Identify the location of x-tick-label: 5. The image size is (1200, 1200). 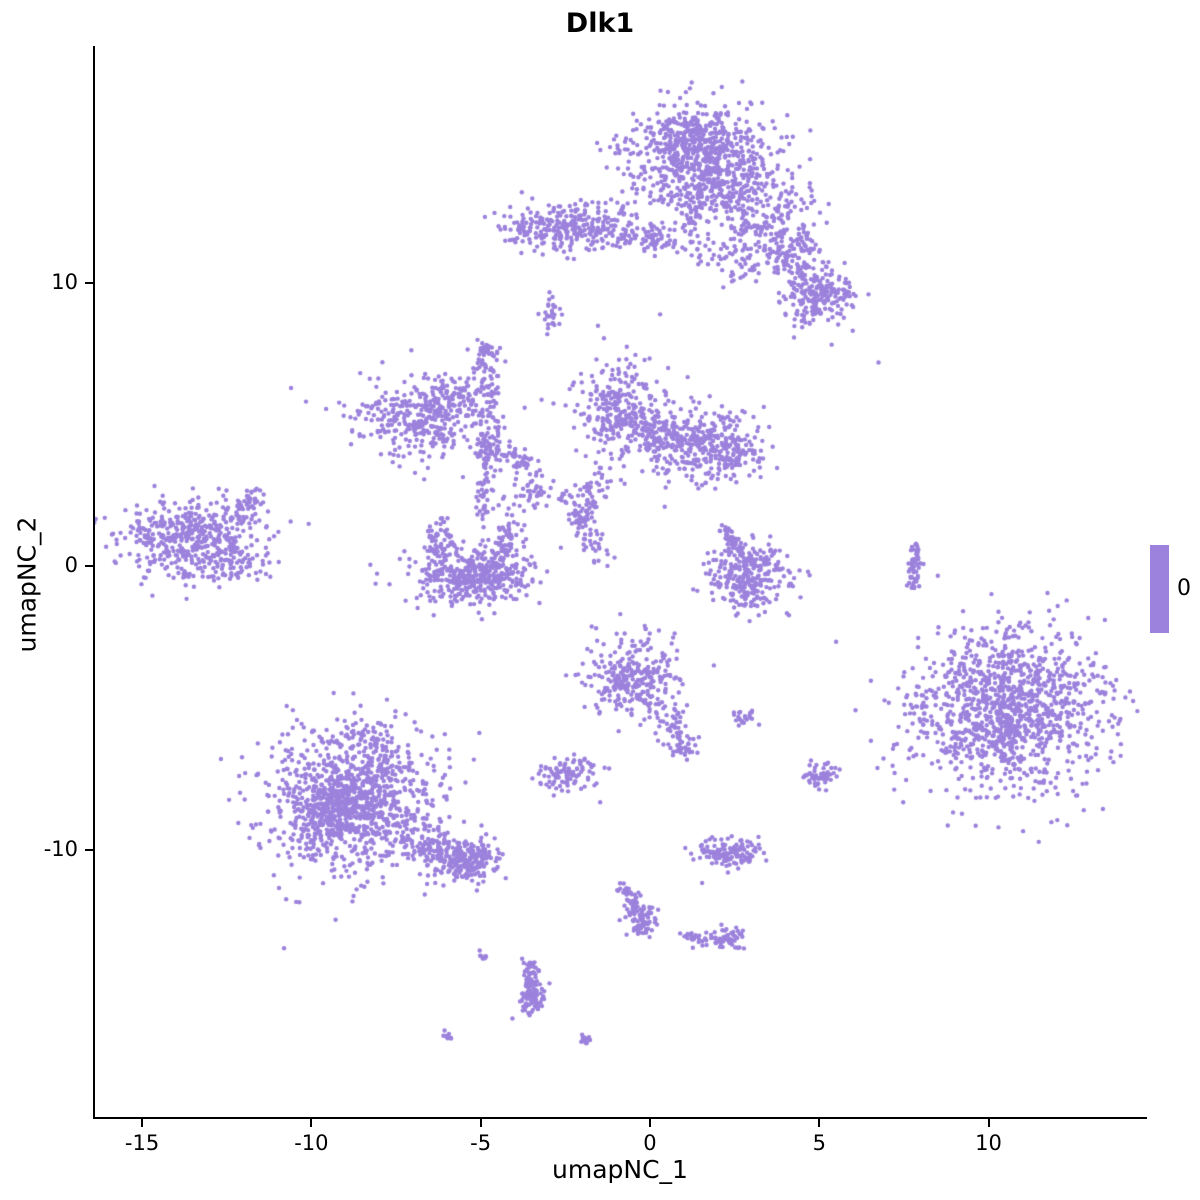
(819, 1143).